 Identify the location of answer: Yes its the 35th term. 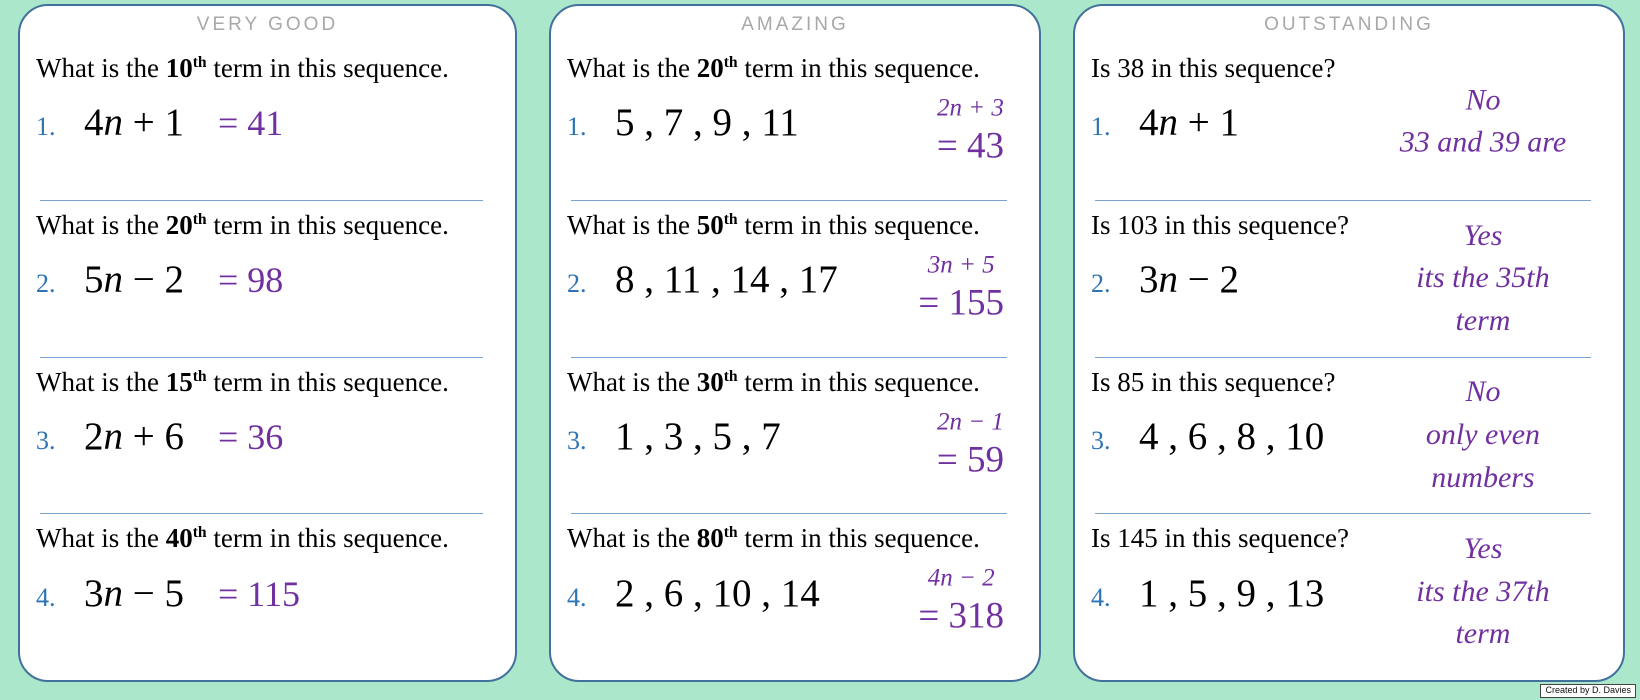
(1483, 279).